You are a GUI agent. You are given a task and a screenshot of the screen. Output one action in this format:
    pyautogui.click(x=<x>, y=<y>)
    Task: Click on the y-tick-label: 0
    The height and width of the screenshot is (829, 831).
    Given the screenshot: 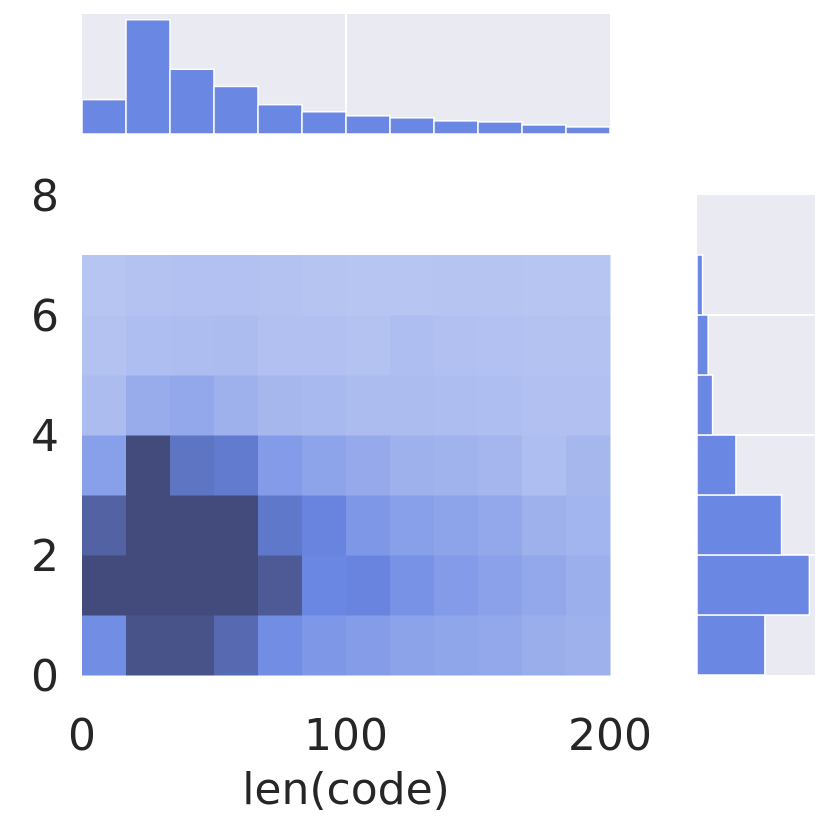 What is the action you would take?
    pyautogui.click(x=45, y=676)
    